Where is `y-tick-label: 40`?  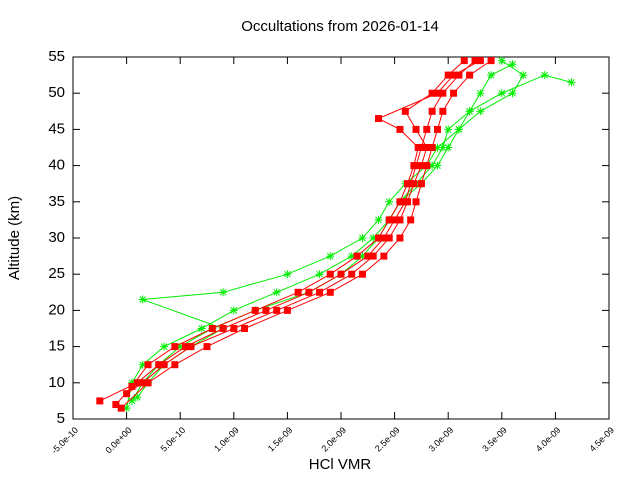 y-tick-label: 40 is located at coordinates (56, 165).